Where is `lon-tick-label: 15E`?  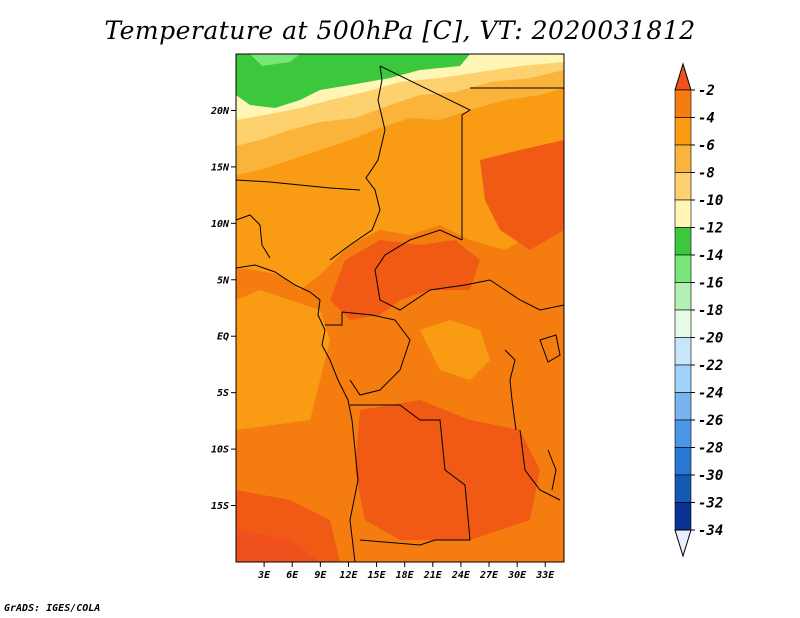 lon-tick-label: 15E is located at coordinates (377, 575).